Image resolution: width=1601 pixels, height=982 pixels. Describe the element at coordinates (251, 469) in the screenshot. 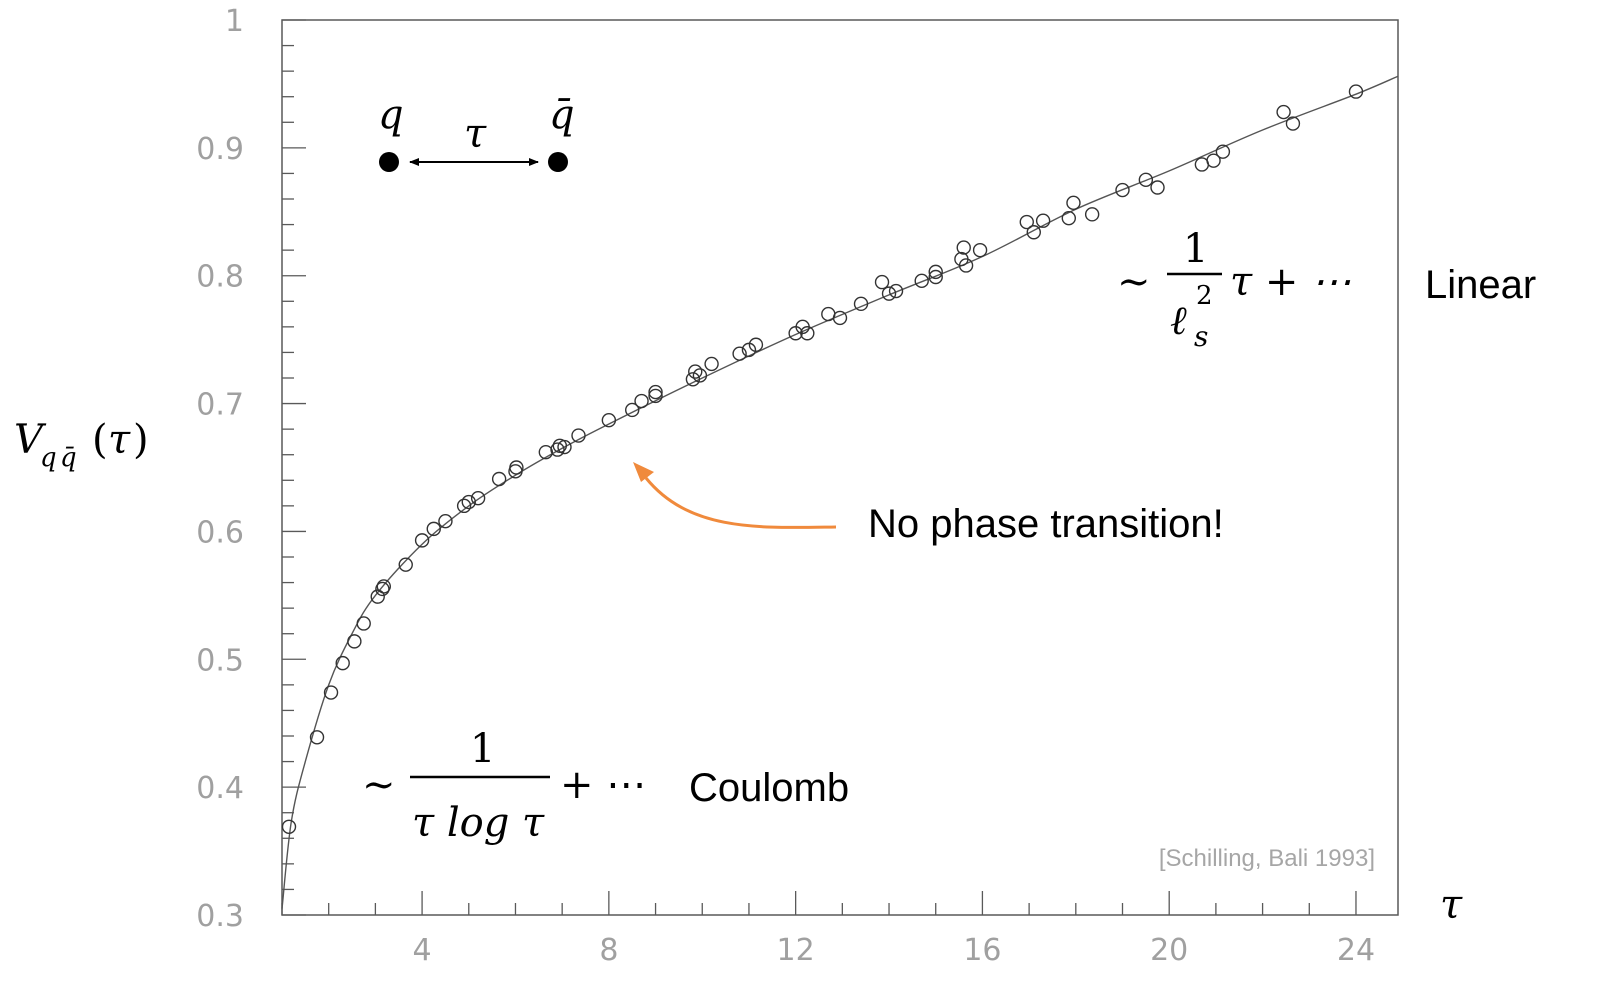

I see `y-axis: 0.3 0.4 0.5 0.6 0.7 0.8 0.9 1` at that location.